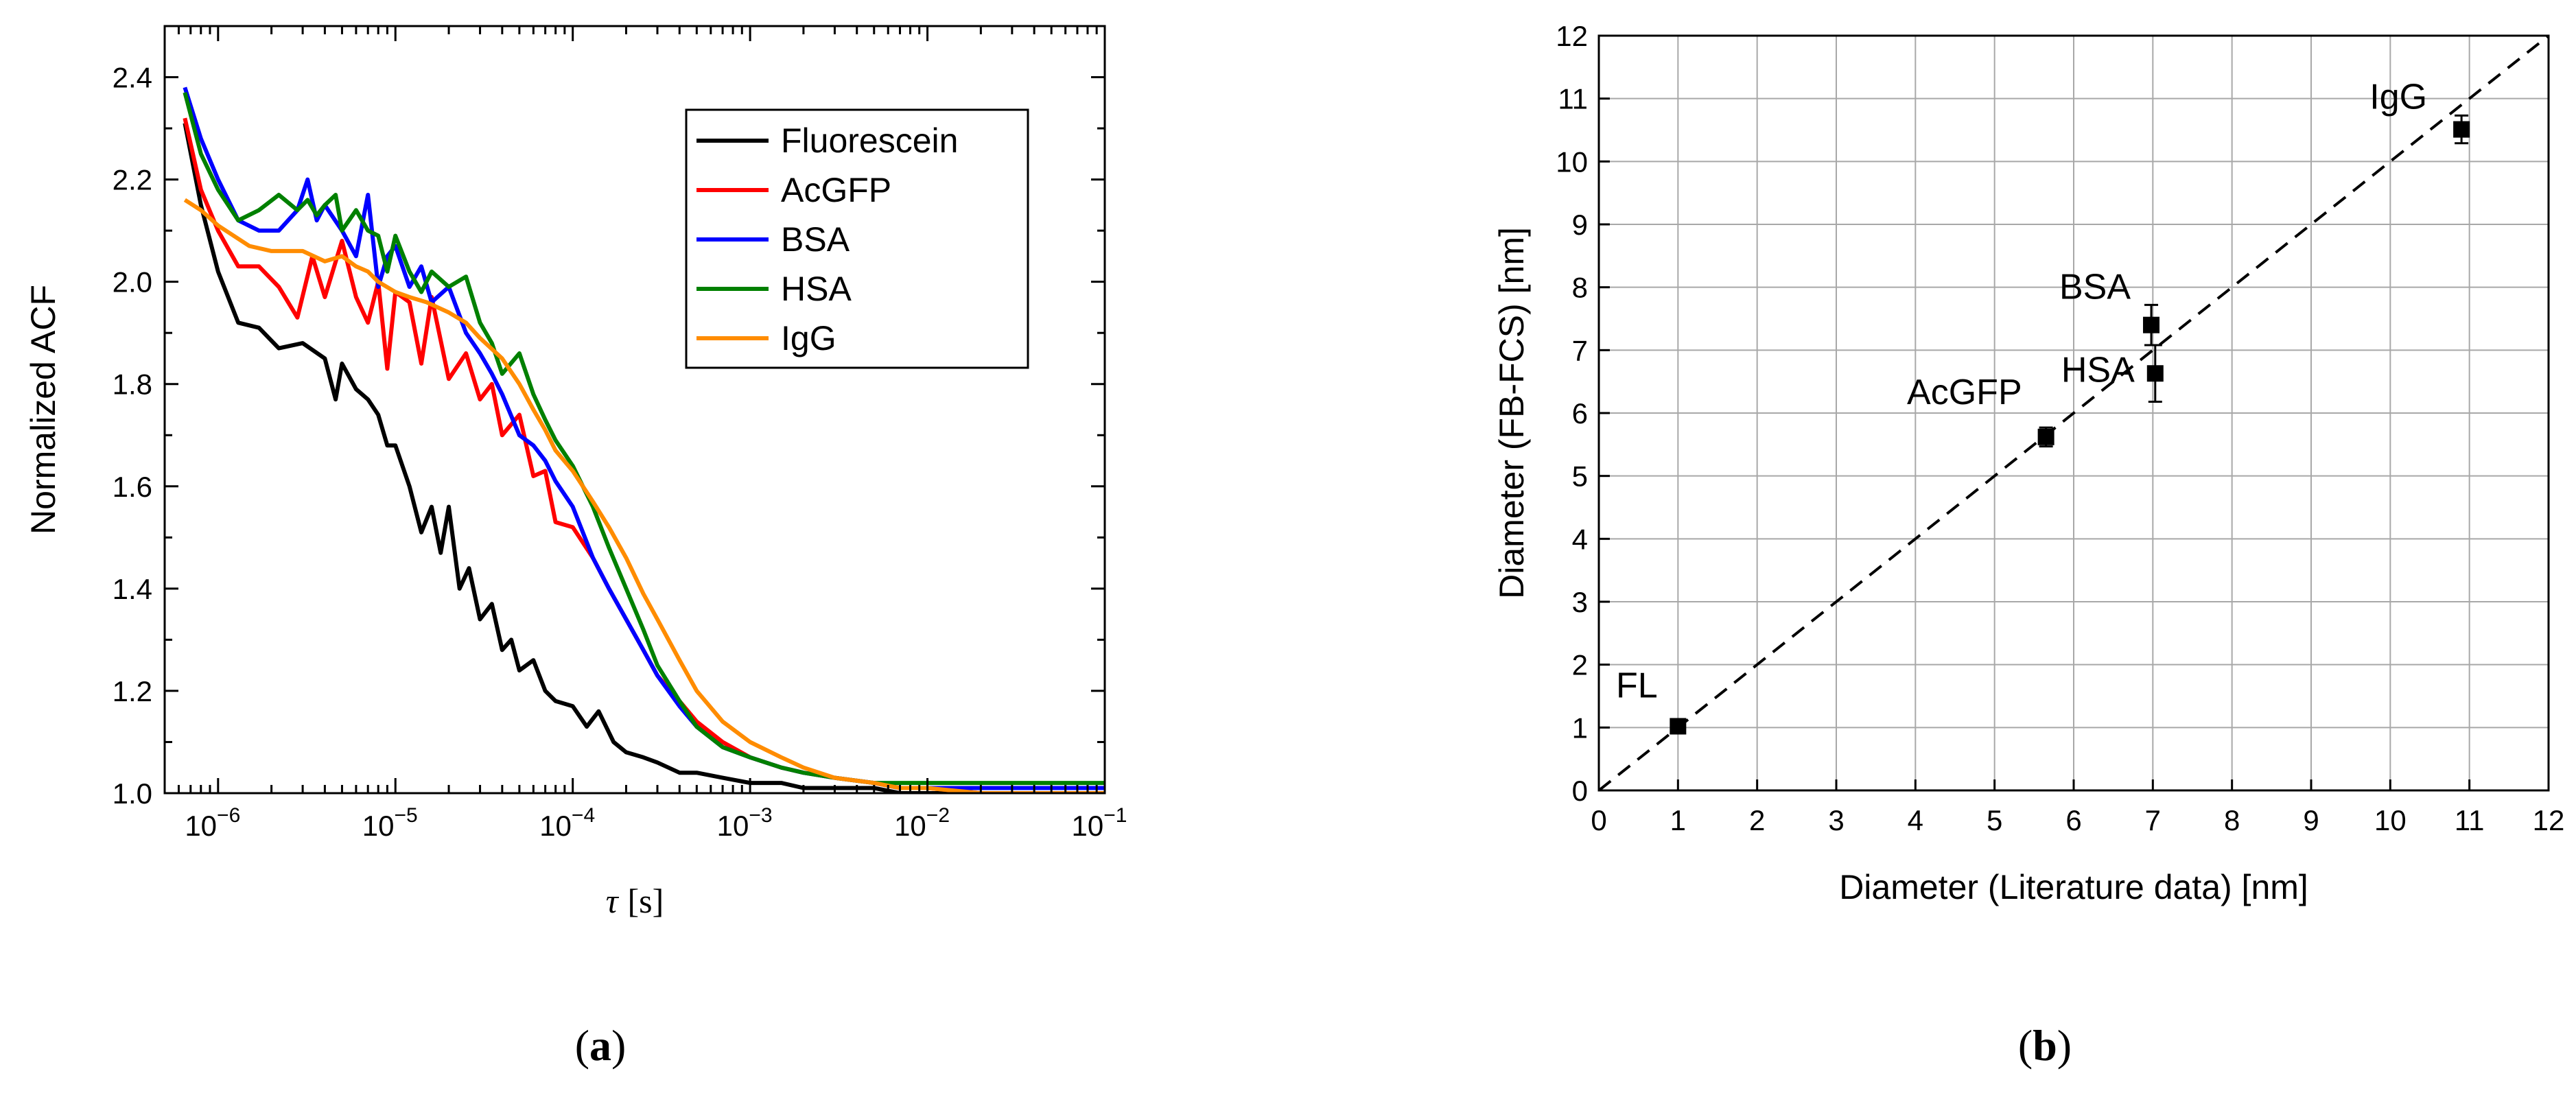 The width and height of the screenshot is (2576, 1093). I want to click on panel-a-letter: a, so click(600, 1045).